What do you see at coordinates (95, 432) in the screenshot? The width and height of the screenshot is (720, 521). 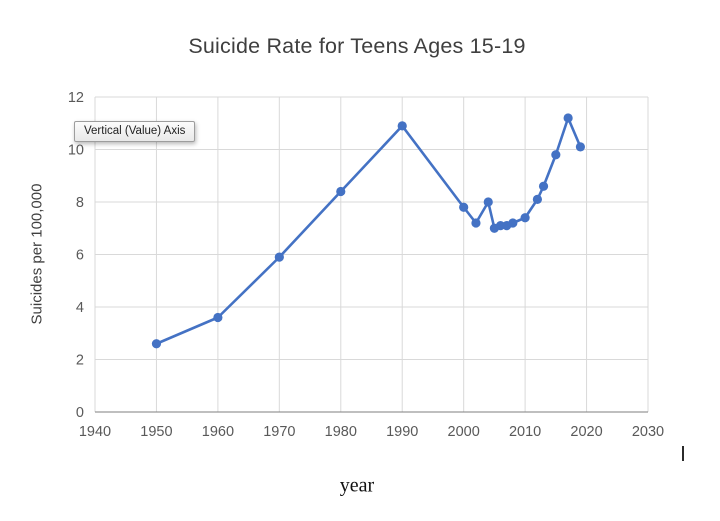 I see `x-tick-label: 1940` at bounding box center [95, 432].